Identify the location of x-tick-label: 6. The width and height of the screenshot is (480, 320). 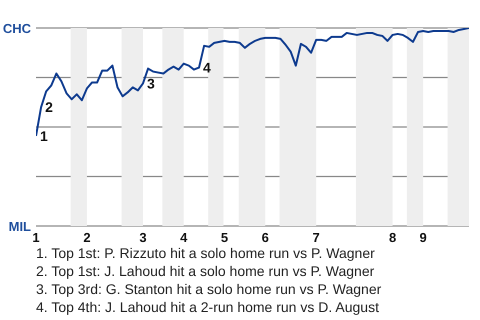
(265, 238).